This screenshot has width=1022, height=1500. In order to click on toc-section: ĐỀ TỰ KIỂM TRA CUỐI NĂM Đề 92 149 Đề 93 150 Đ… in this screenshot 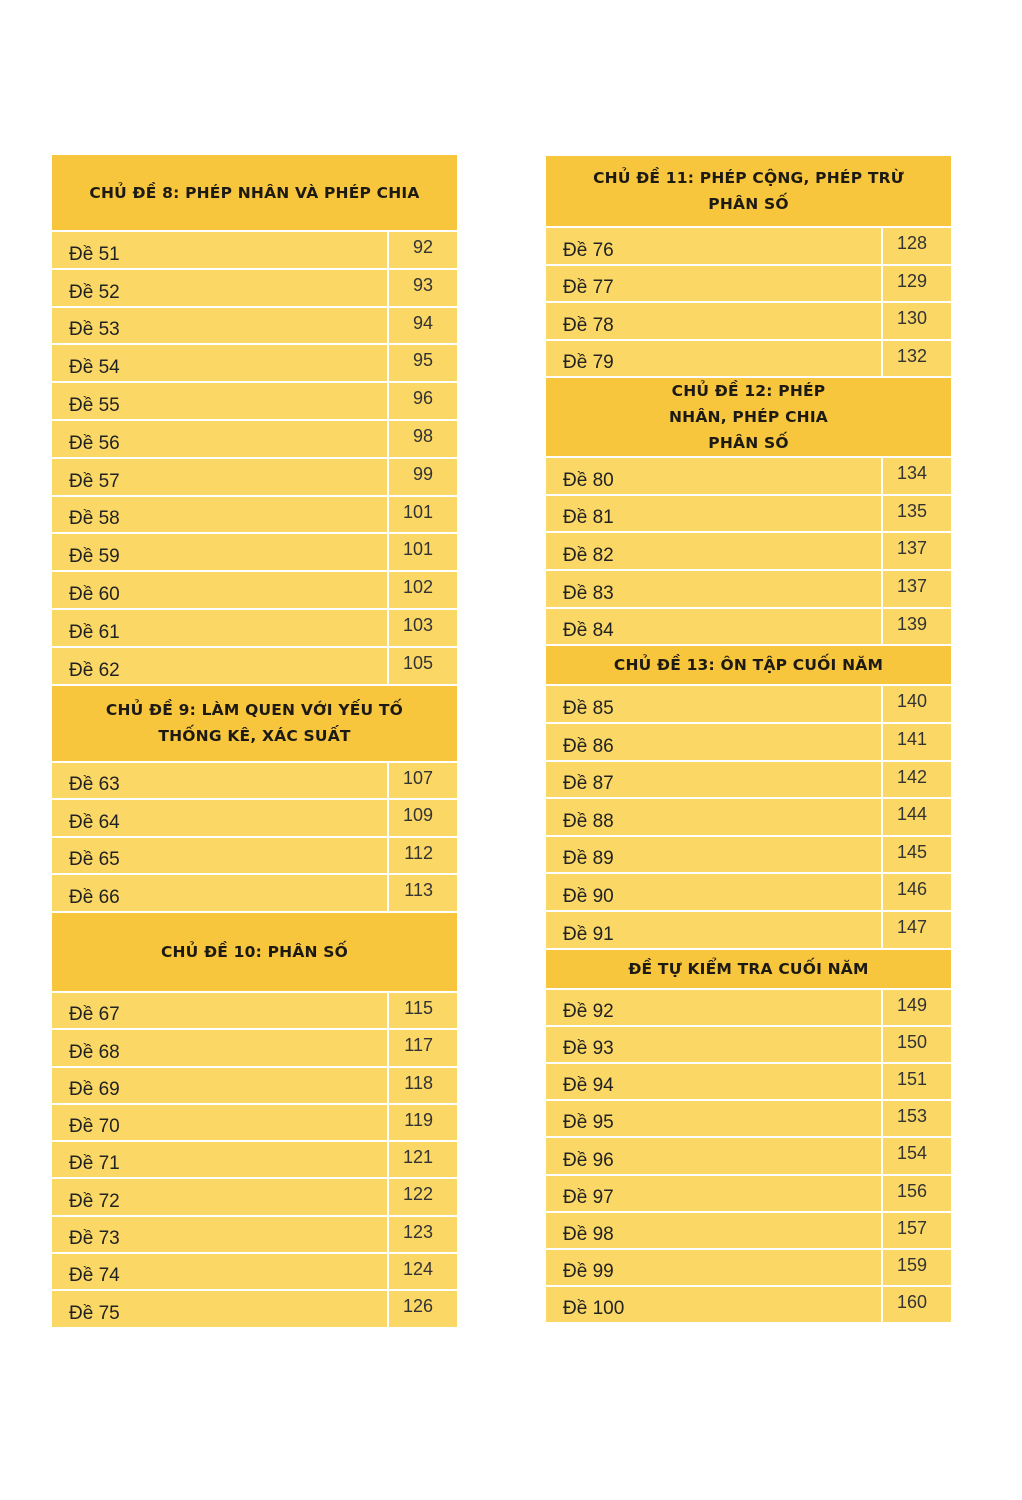, I will do `click(748, 1137)`.